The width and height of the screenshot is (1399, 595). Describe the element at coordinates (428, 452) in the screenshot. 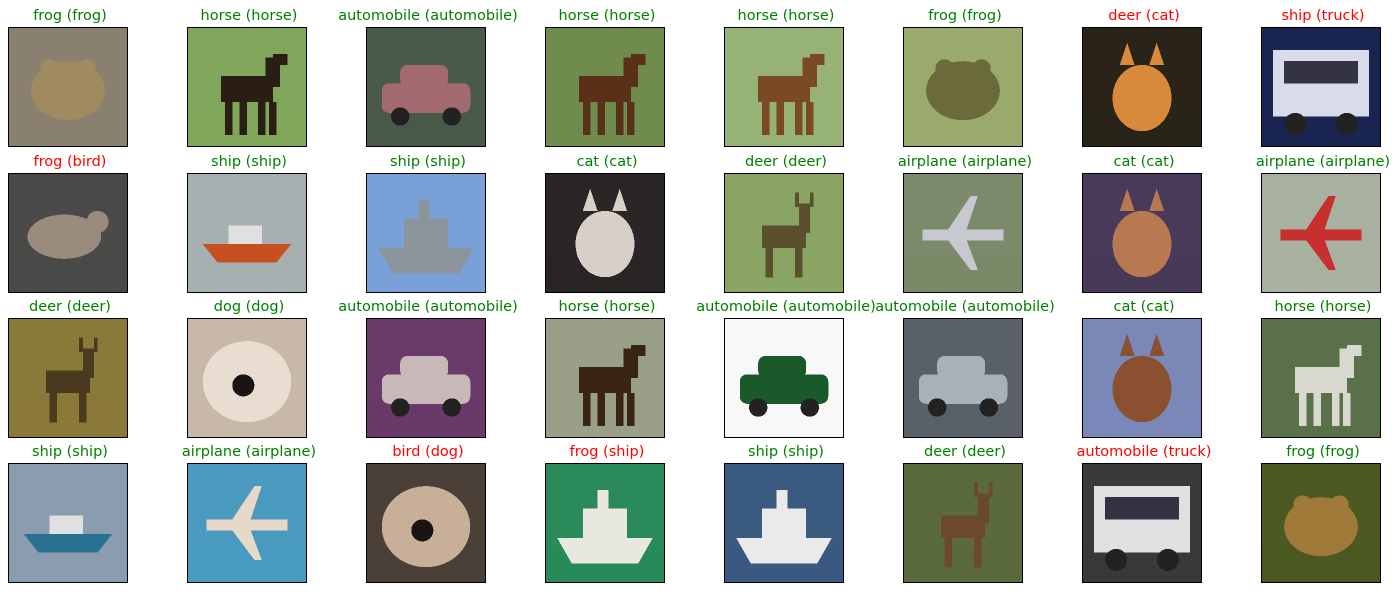

I see `prediction-label: bird (dog)` at that location.